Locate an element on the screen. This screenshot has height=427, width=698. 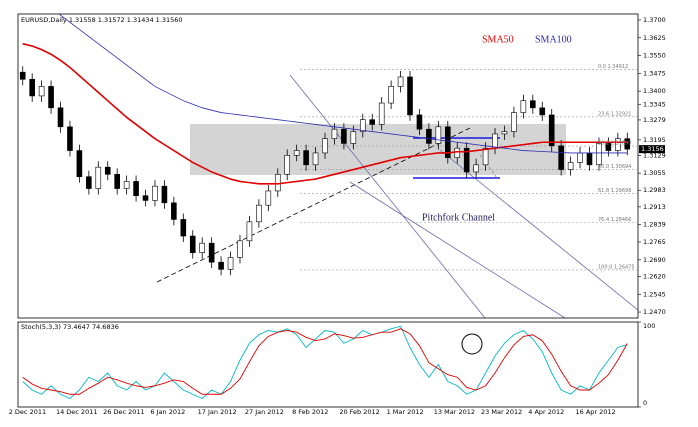
stoch-title: Stoch(5,3,3) 73.4647 74.6836 is located at coordinates (70, 327).